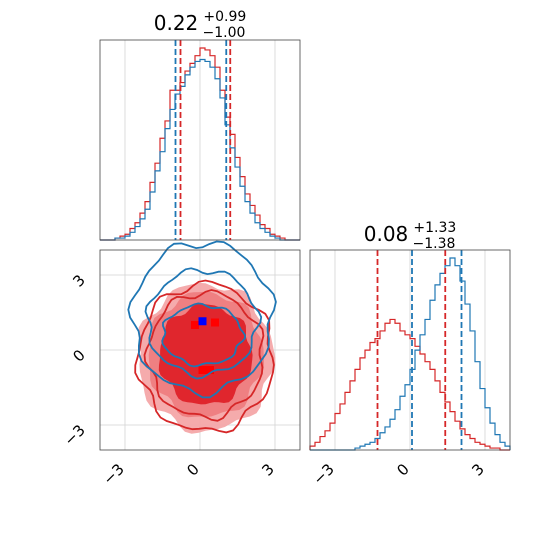  I want to click on title-top-left-sub: −1.00, so click(224, 33).